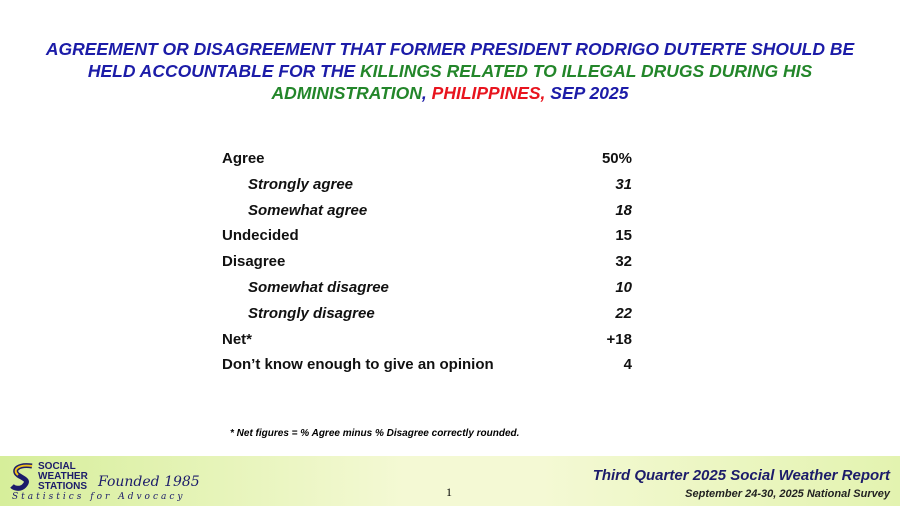  What do you see at coordinates (587, 93) in the screenshot?
I see `title-part: SEP 2025` at bounding box center [587, 93].